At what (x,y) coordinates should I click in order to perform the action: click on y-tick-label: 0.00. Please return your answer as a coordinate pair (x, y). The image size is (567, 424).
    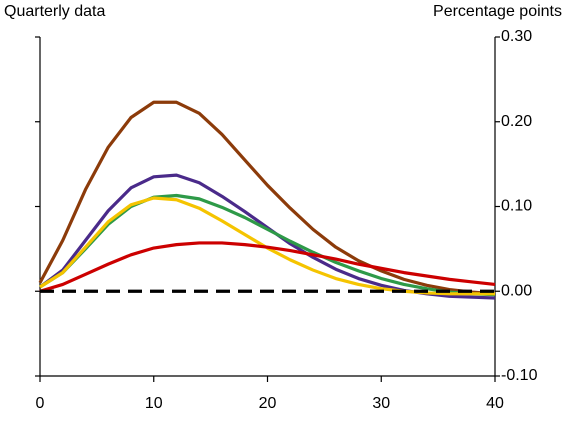
    Looking at the image, I should click on (516, 290).